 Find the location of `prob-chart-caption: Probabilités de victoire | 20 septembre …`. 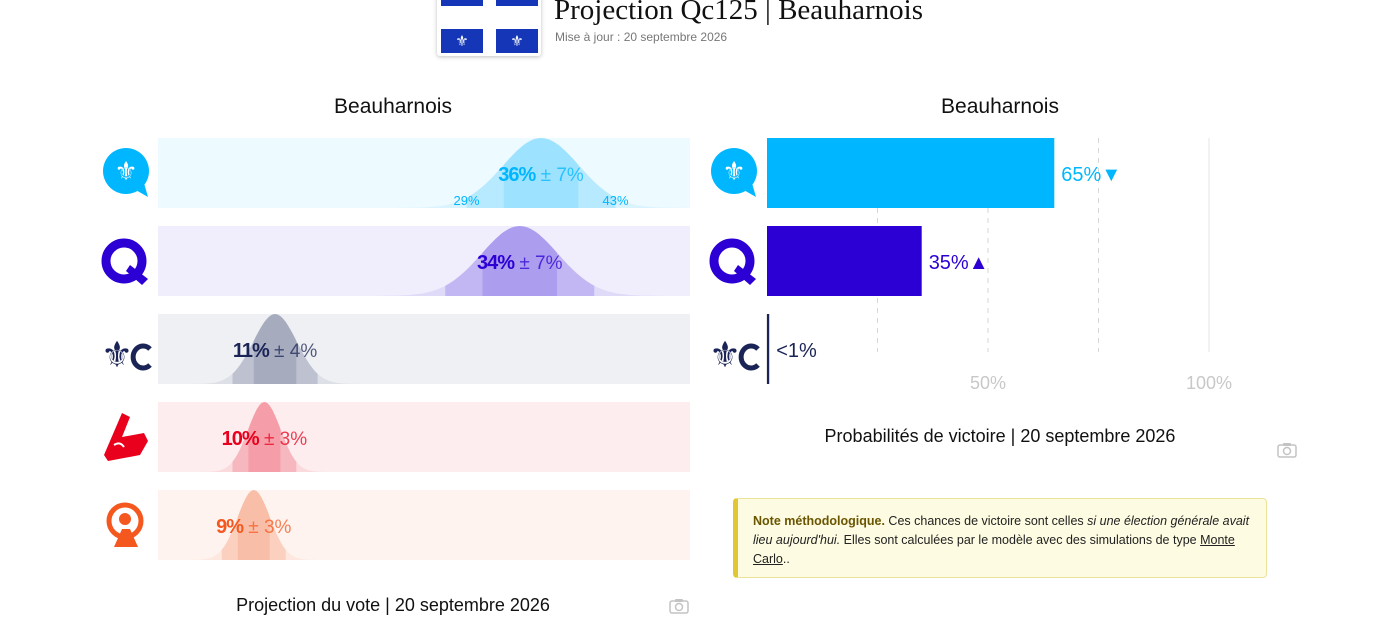

prob-chart-caption: Probabilités de victoire | 20 septembre … is located at coordinates (1000, 436).